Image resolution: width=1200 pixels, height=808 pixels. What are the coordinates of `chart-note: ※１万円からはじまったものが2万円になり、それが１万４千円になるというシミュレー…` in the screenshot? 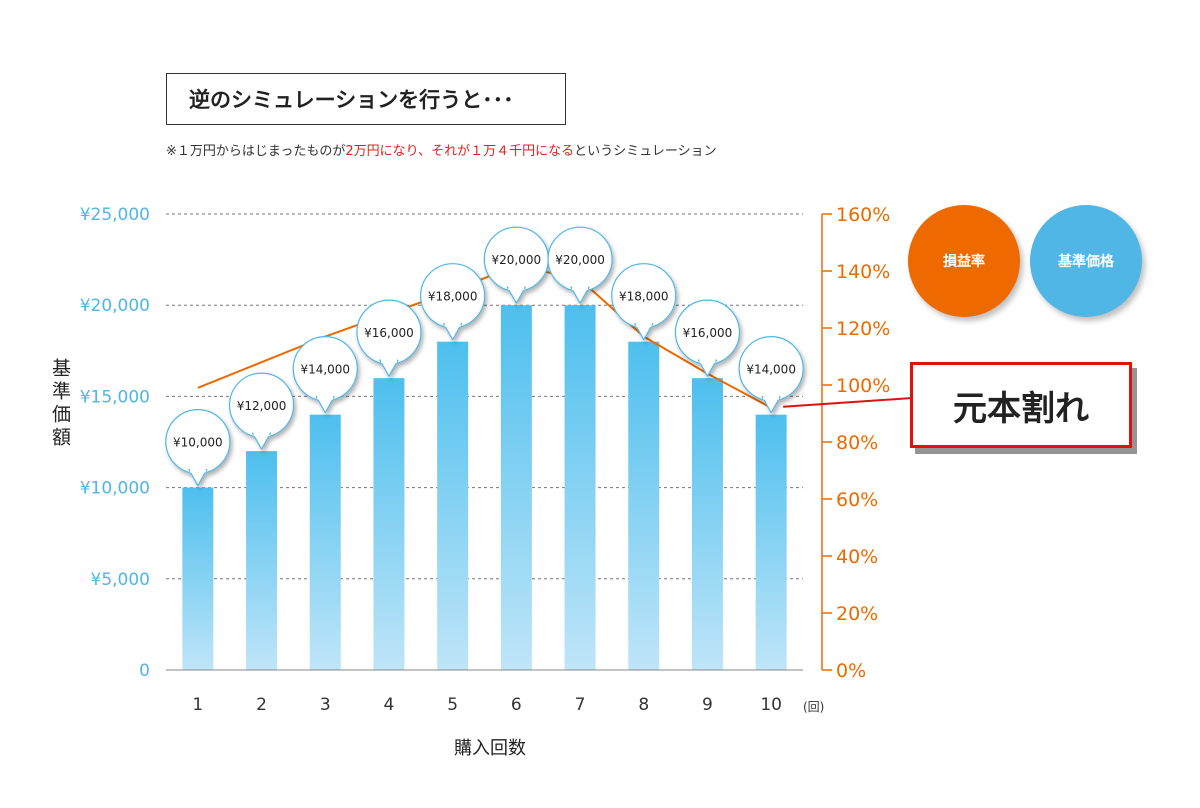 It's located at (441, 149).